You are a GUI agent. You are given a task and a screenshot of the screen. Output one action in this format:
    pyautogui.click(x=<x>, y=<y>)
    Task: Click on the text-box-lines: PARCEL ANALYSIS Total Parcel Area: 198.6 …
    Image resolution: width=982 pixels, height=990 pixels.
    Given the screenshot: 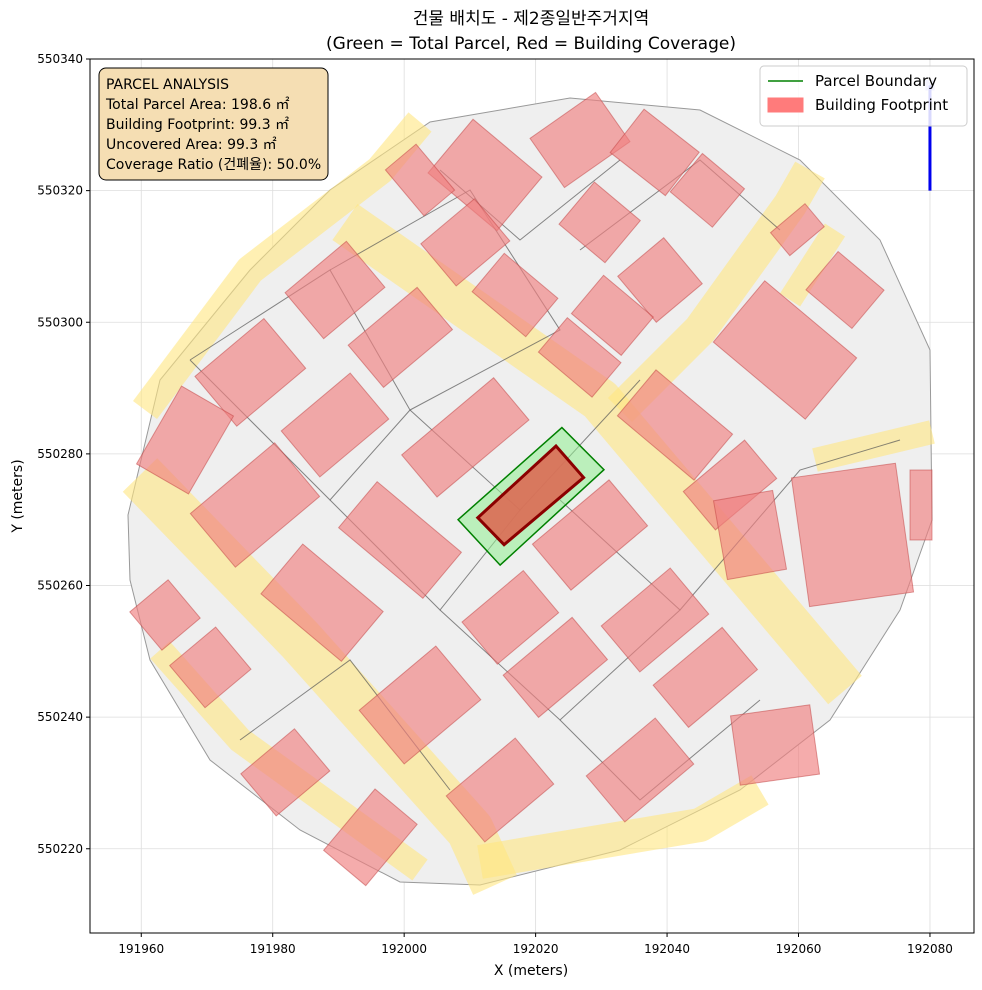 What is the action you would take?
    pyautogui.click(x=213, y=125)
    